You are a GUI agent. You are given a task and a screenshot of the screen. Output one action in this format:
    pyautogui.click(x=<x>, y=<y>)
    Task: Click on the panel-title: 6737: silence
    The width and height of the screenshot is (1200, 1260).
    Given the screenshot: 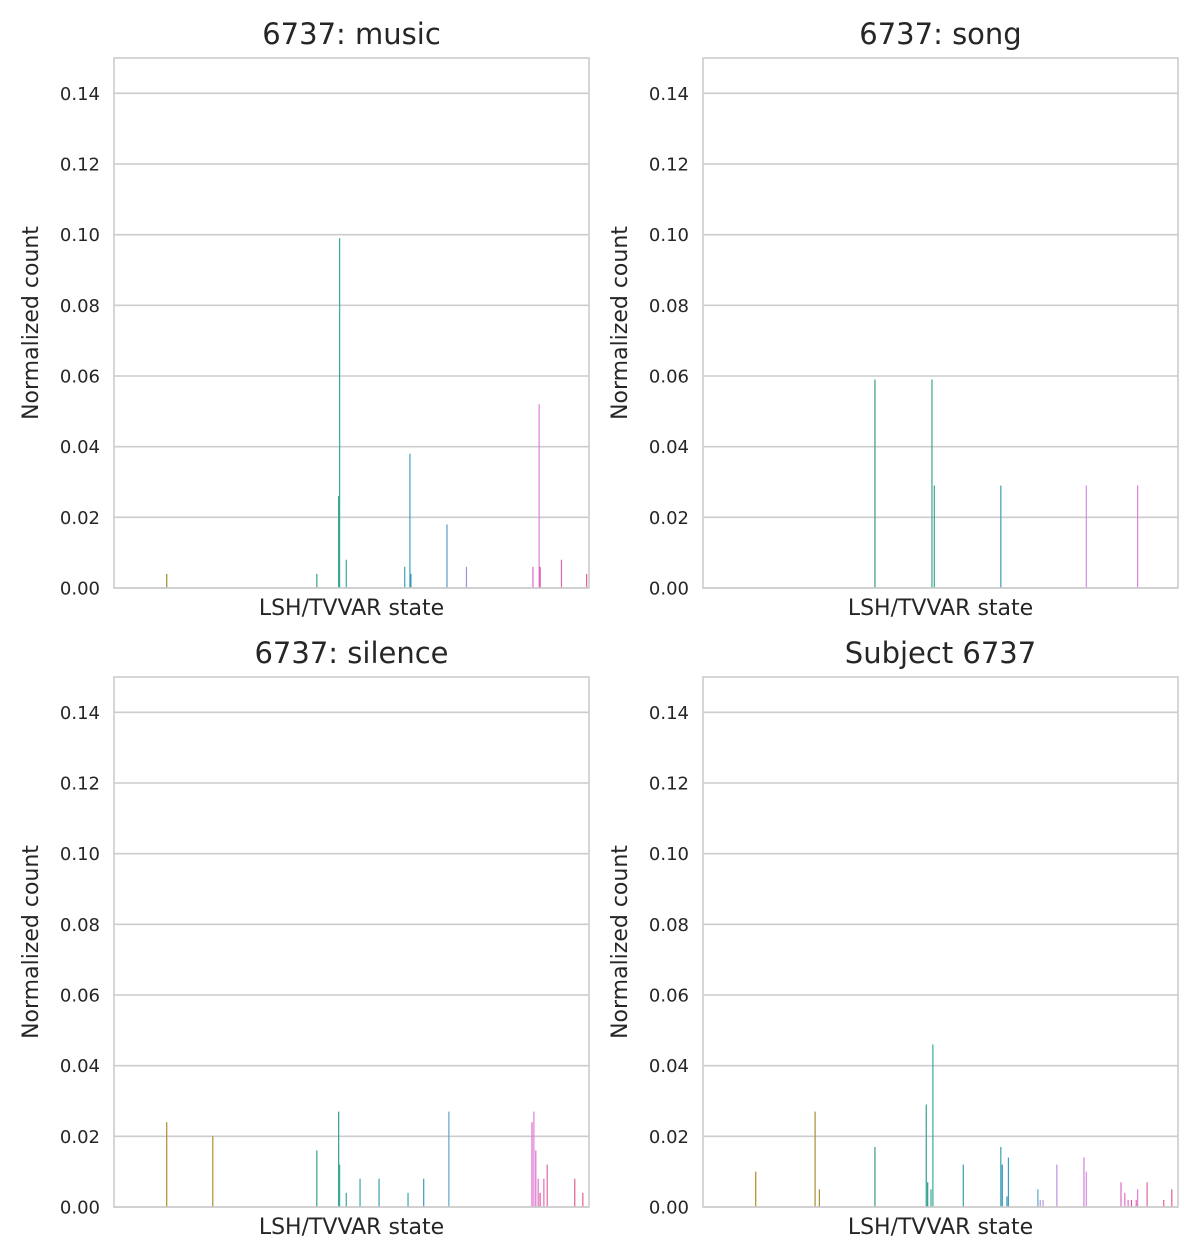 What is the action you would take?
    pyautogui.click(x=351, y=653)
    